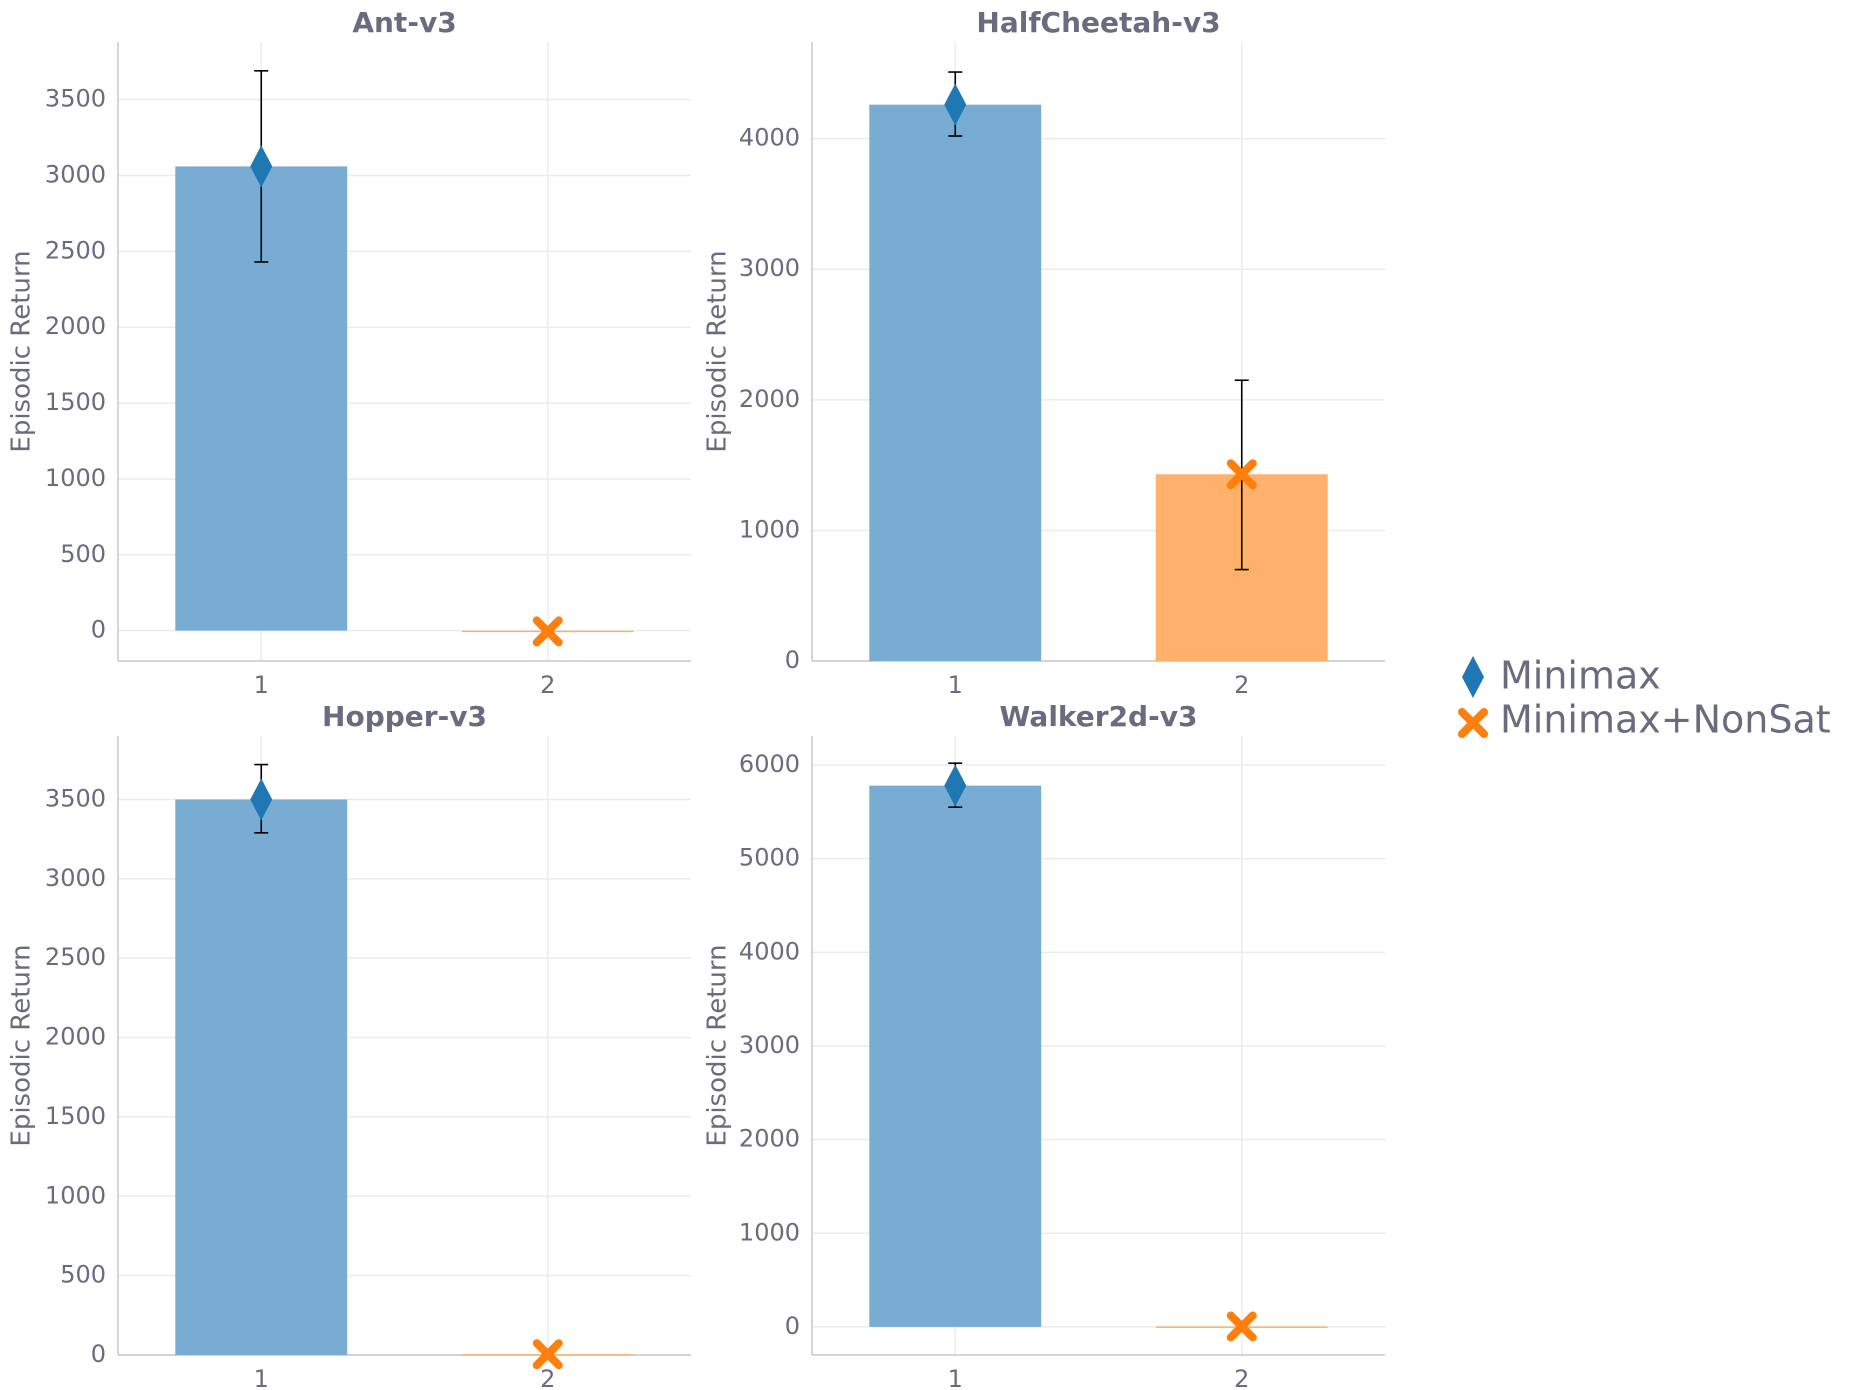 Image resolution: width=1853 pixels, height=1390 pixels. What do you see at coordinates (1473, 723) in the screenshot?
I see `legend-minimax-nonsat-marker` at bounding box center [1473, 723].